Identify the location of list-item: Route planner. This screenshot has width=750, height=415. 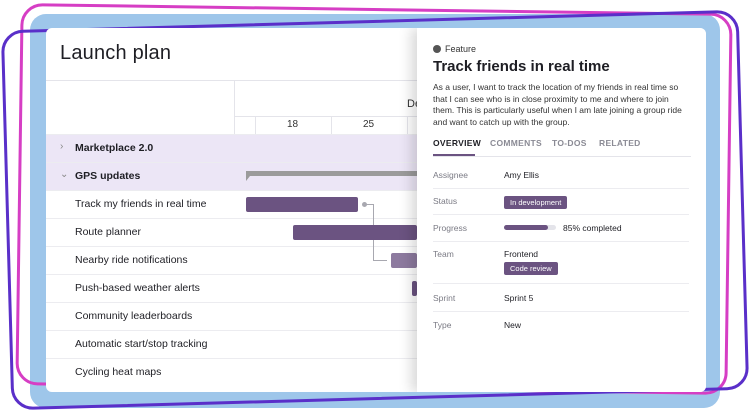
(376, 232).